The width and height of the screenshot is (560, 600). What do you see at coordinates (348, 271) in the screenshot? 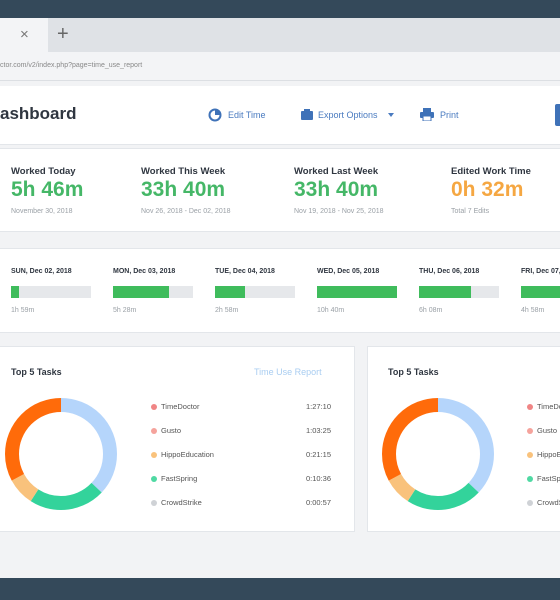
I see `day-label: WED, Dec 05, 2018` at bounding box center [348, 271].